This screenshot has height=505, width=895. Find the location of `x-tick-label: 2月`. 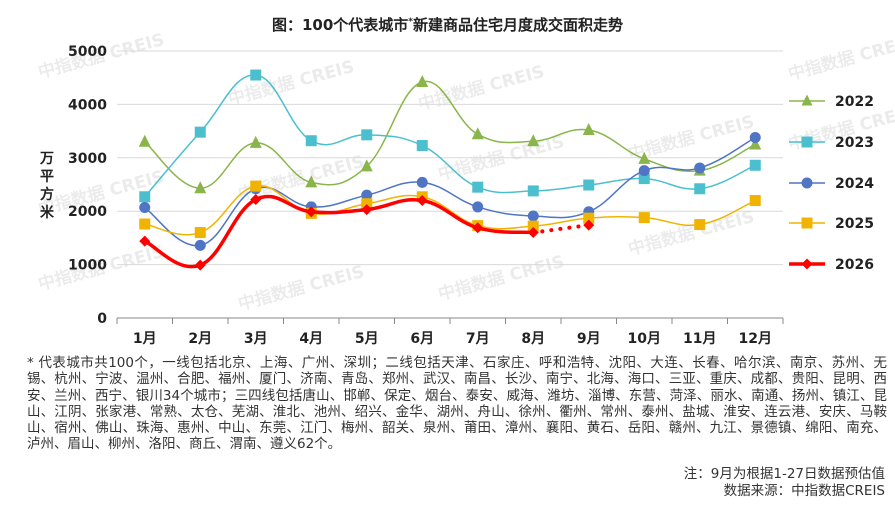

x-tick-label: 2月 is located at coordinates (200, 339).